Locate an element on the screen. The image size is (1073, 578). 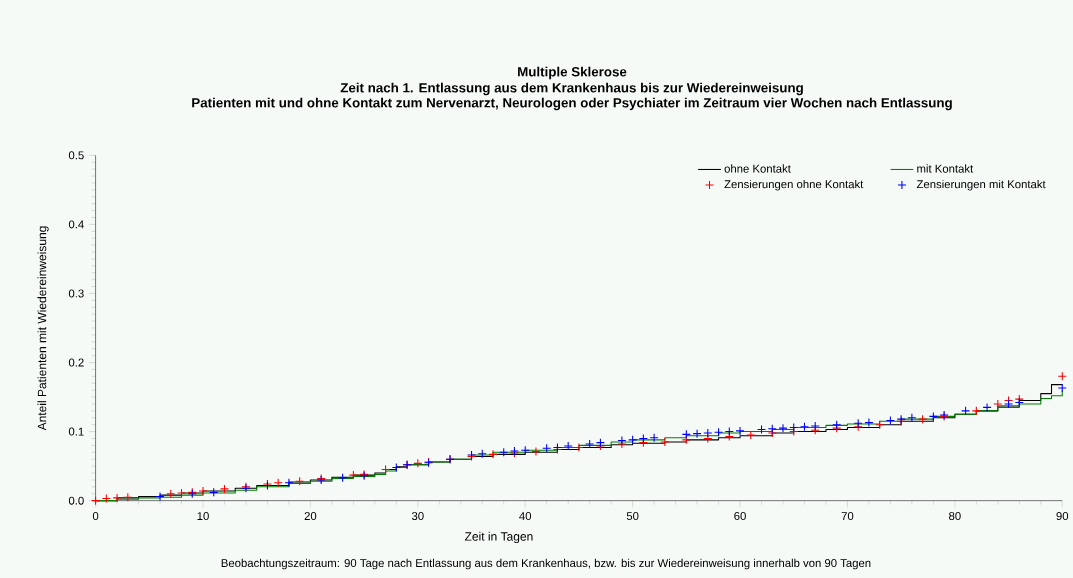
x-tick-label: 30 is located at coordinates (417, 516).